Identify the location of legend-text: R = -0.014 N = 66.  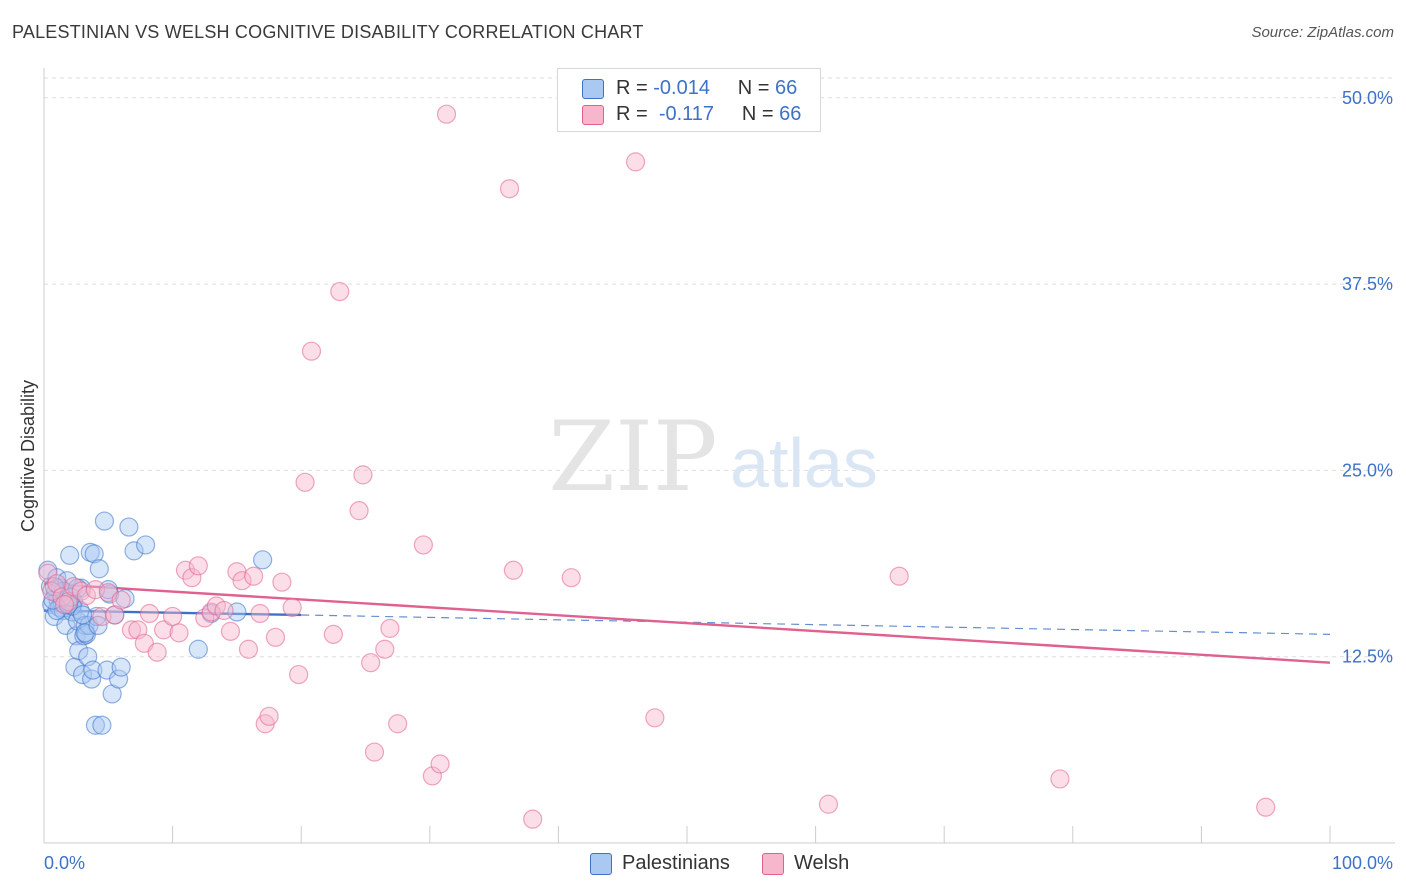
(706, 88).